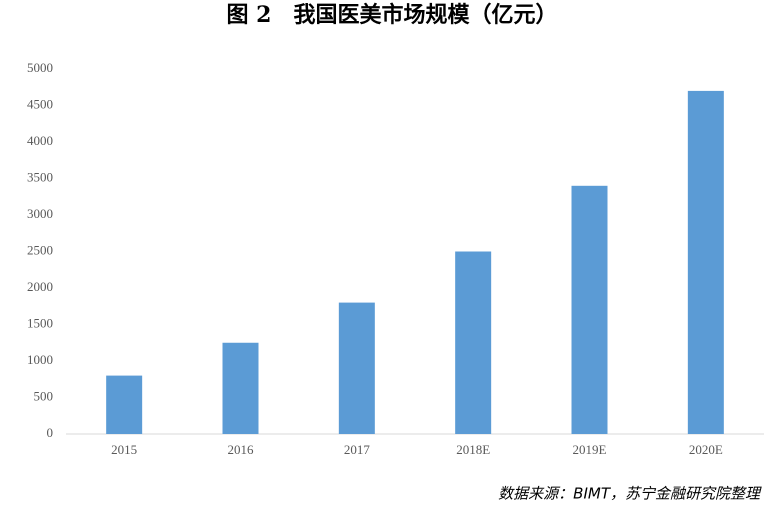 Image resolution: width=774 pixels, height=506 pixels. I want to click on x-tick-label: 2015, so click(124, 449).